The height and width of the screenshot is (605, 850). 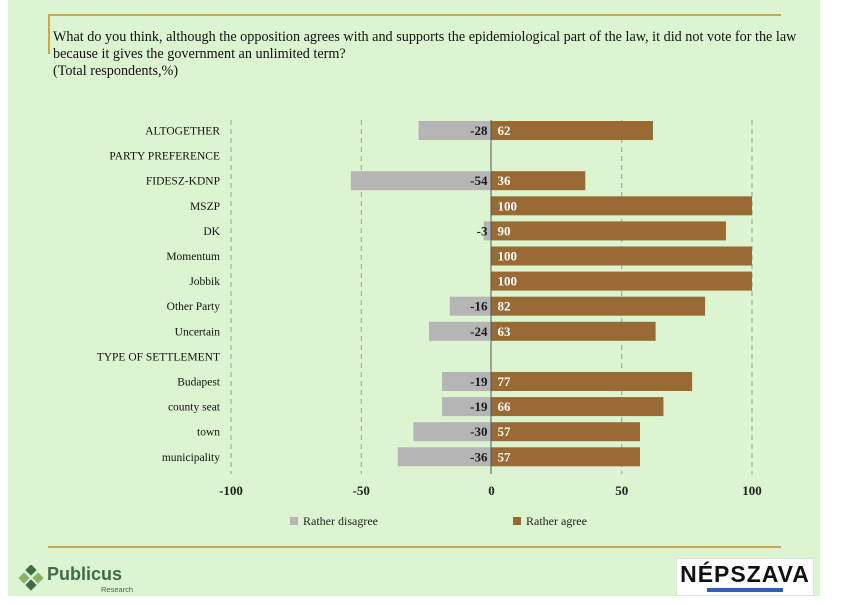 I want to click on publicus-logo-subtitle: Research, so click(x=117, y=589).